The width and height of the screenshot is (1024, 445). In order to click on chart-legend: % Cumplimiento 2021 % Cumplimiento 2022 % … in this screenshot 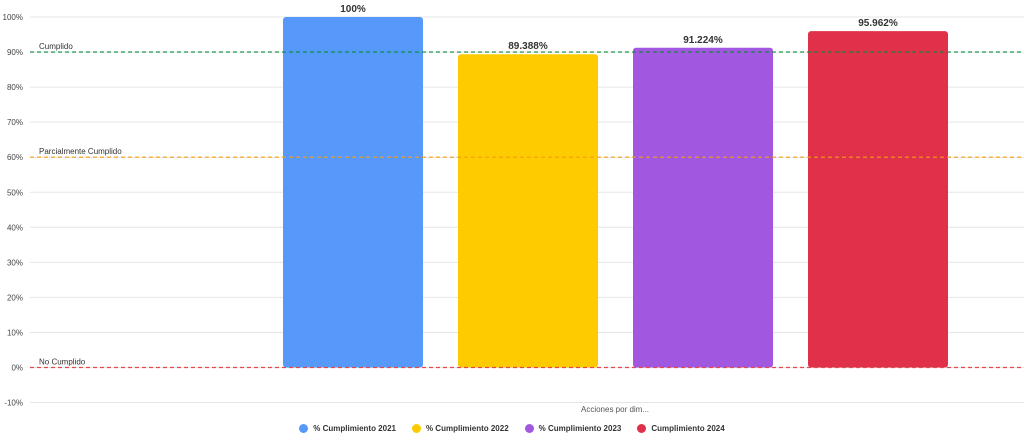, I will do `click(512, 428)`.